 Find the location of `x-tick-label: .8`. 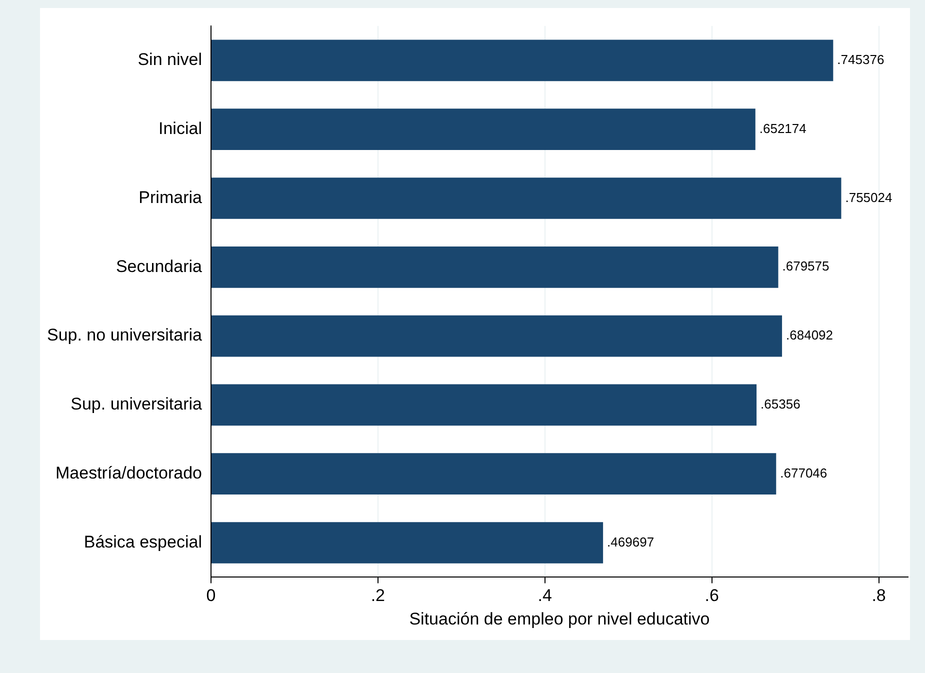

x-tick-label: .8 is located at coordinates (879, 596).